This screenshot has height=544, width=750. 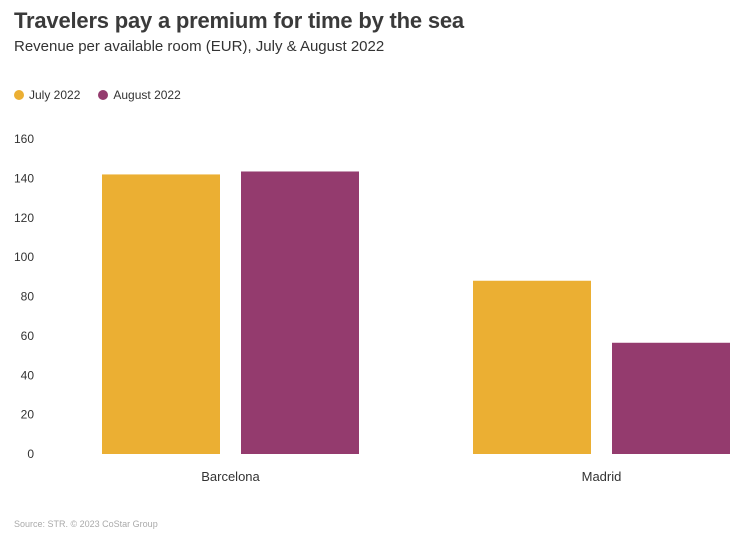 I want to click on legend-swatch-august, so click(x=103, y=95).